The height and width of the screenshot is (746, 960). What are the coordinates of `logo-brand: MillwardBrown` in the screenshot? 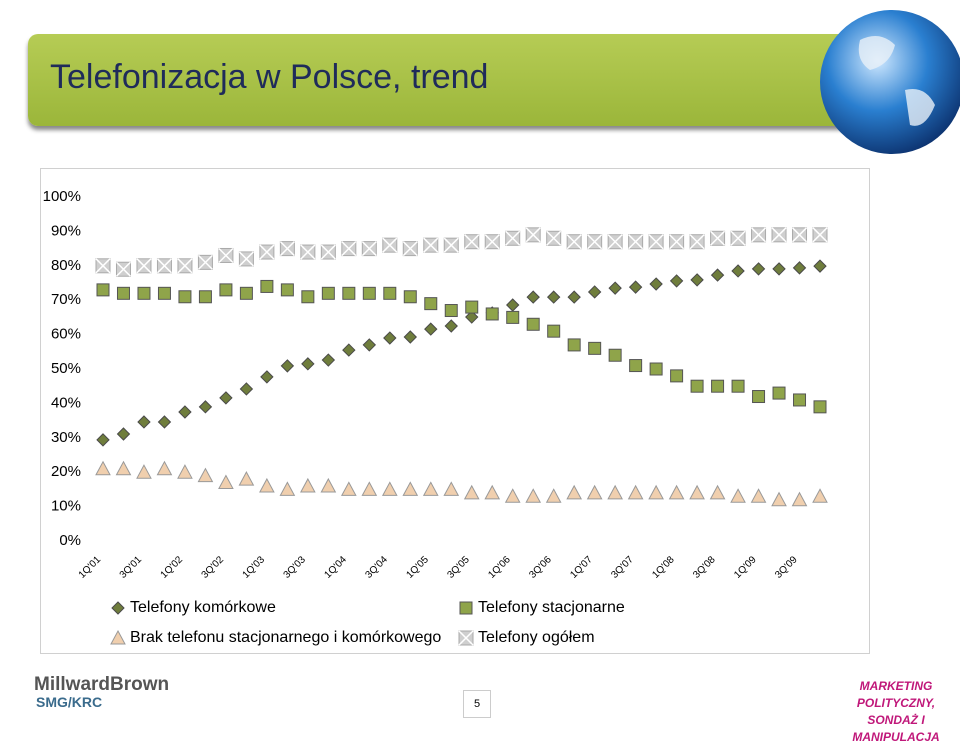 It's located at (102, 684).